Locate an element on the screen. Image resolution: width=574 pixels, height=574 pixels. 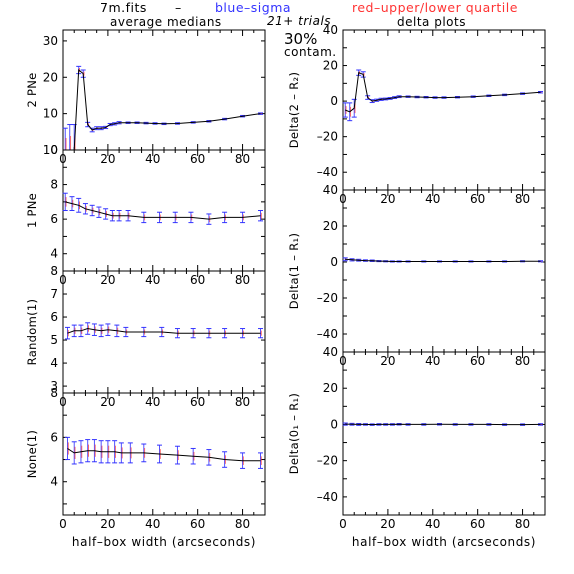
y-tick-label: 30 is located at coordinates (50, 41).